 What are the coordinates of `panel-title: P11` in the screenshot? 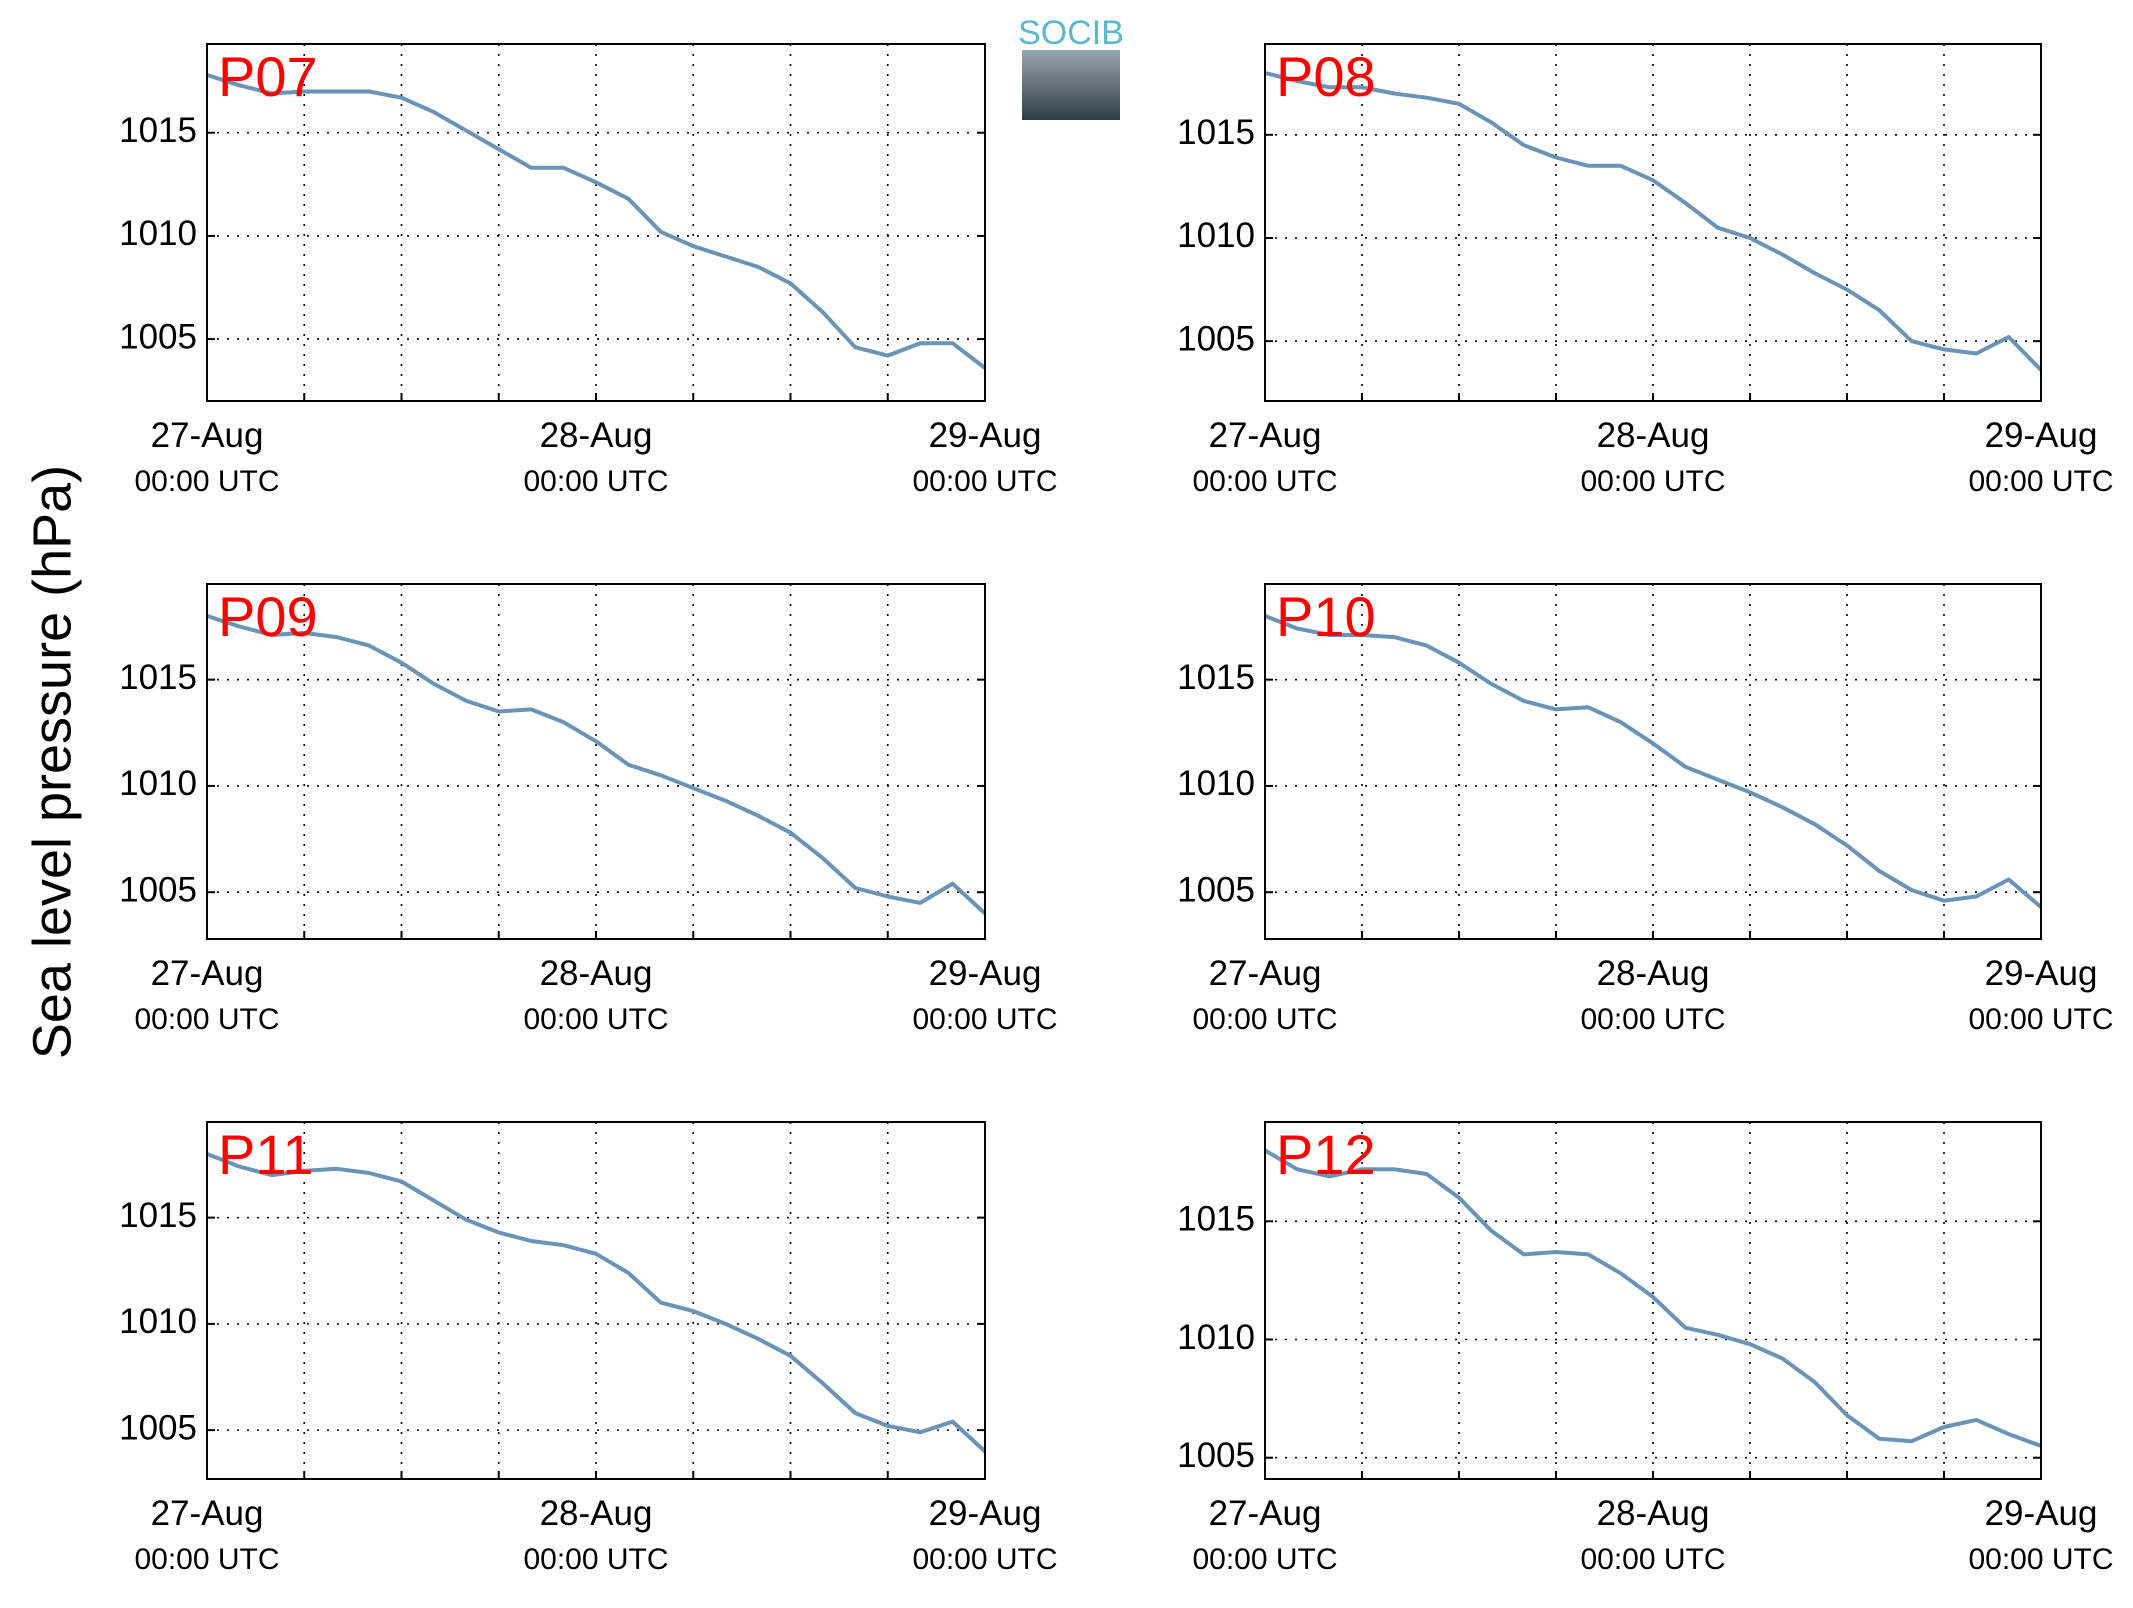 It's located at (265, 1154).